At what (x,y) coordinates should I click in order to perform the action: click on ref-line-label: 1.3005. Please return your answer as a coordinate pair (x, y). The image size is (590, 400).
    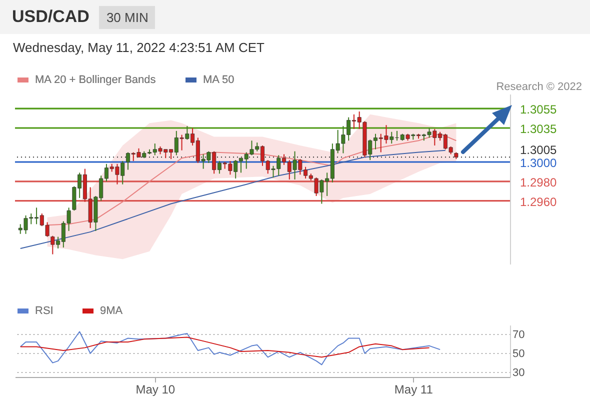
    Looking at the image, I should click on (539, 150).